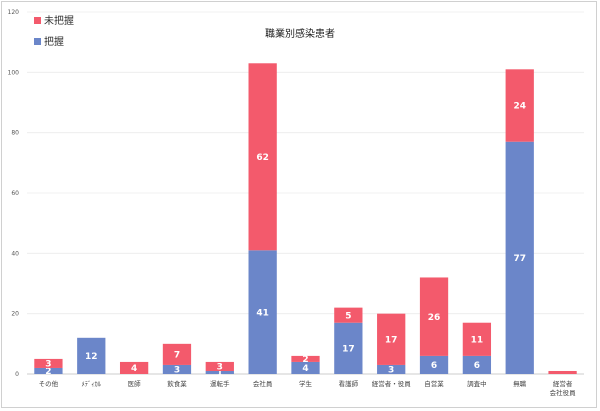 The image size is (600, 411). Describe the element at coordinates (477, 383) in the screenshot. I see `category-label: 調査中` at that location.